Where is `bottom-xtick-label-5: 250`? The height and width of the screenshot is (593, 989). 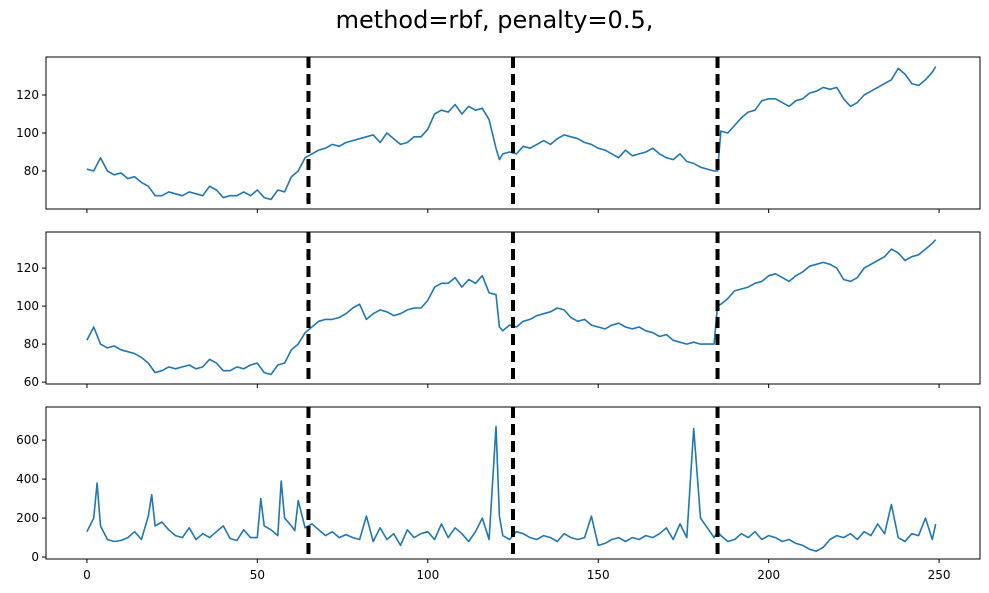
bottom-xtick-label-5: 250 is located at coordinates (939, 575).